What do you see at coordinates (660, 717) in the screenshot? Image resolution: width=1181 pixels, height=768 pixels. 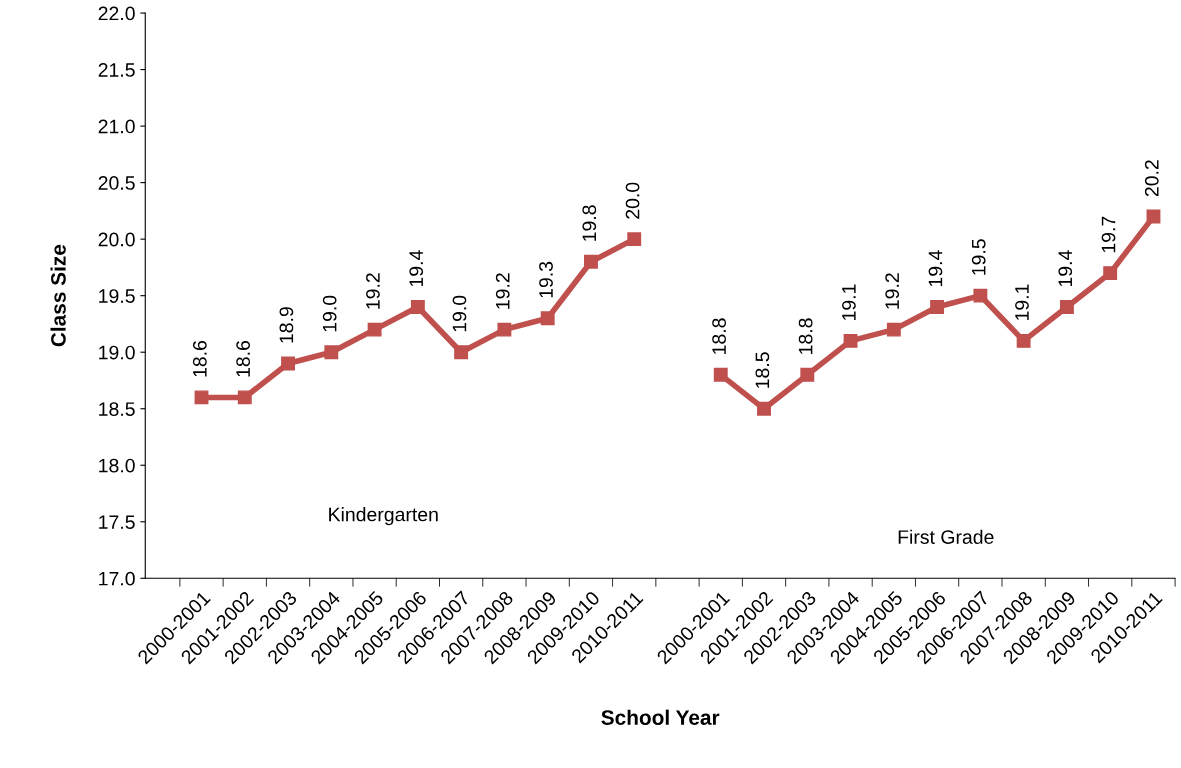 I see `x-axis-title: School Year` at bounding box center [660, 717].